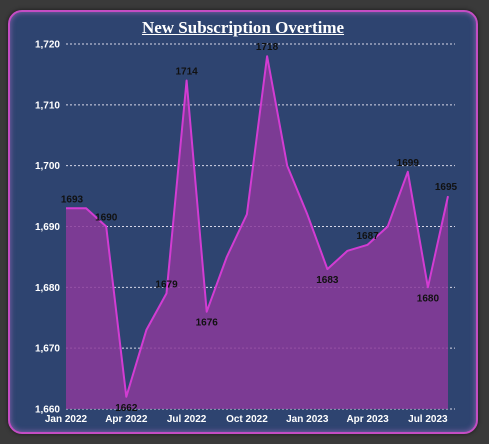  Describe the element at coordinates (367, 236) in the screenshot. I see `data-label: 1687` at that location.